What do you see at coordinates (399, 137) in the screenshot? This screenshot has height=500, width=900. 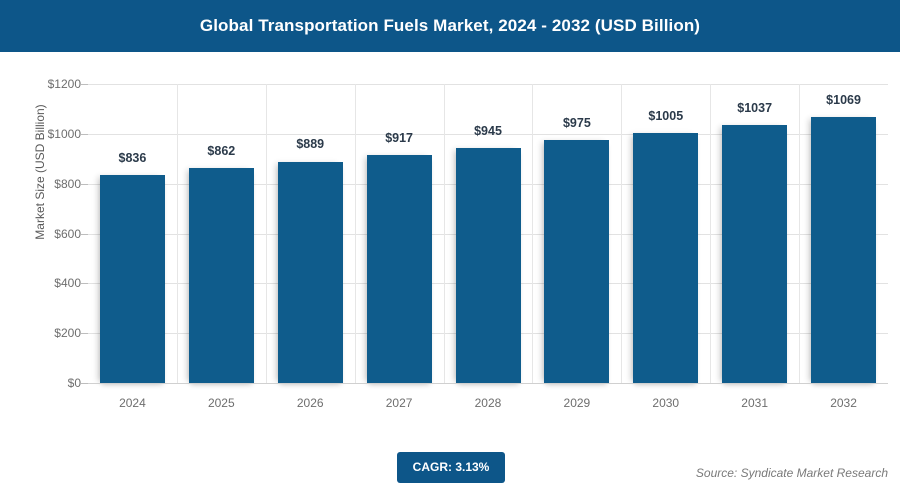 I see `bar-value-label: $917` at bounding box center [399, 137].